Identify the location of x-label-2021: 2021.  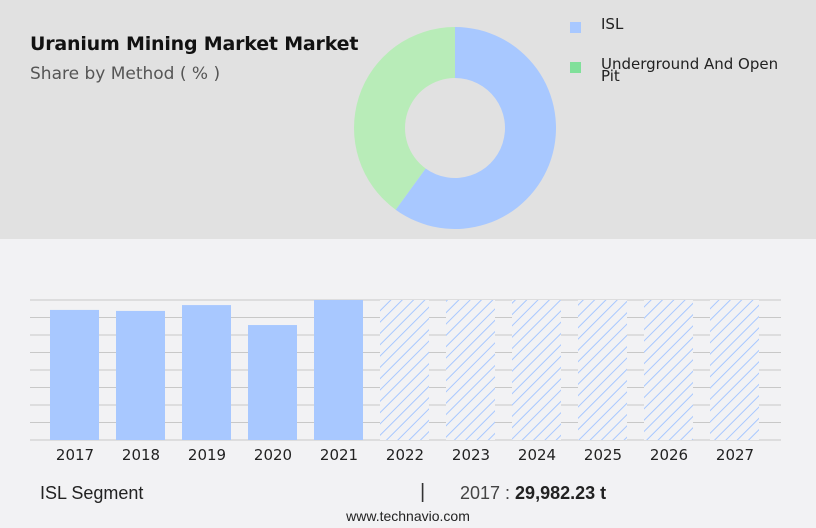
(339, 455).